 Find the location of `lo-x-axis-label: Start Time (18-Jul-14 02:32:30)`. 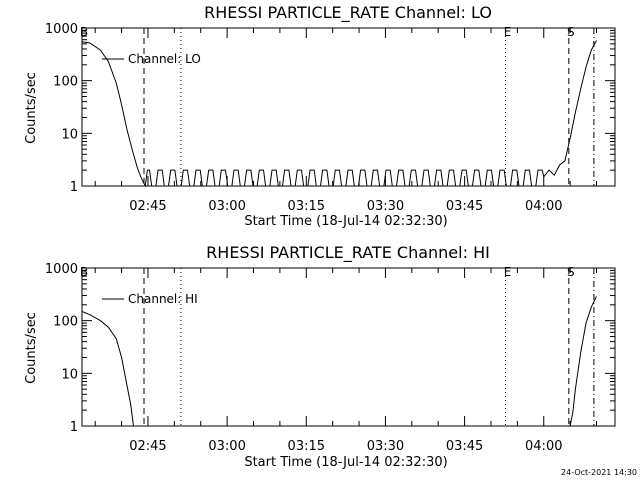

lo-x-axis-label: Start Time (18-Jul-14 02:32:30) is located at coordinates (345, 221).